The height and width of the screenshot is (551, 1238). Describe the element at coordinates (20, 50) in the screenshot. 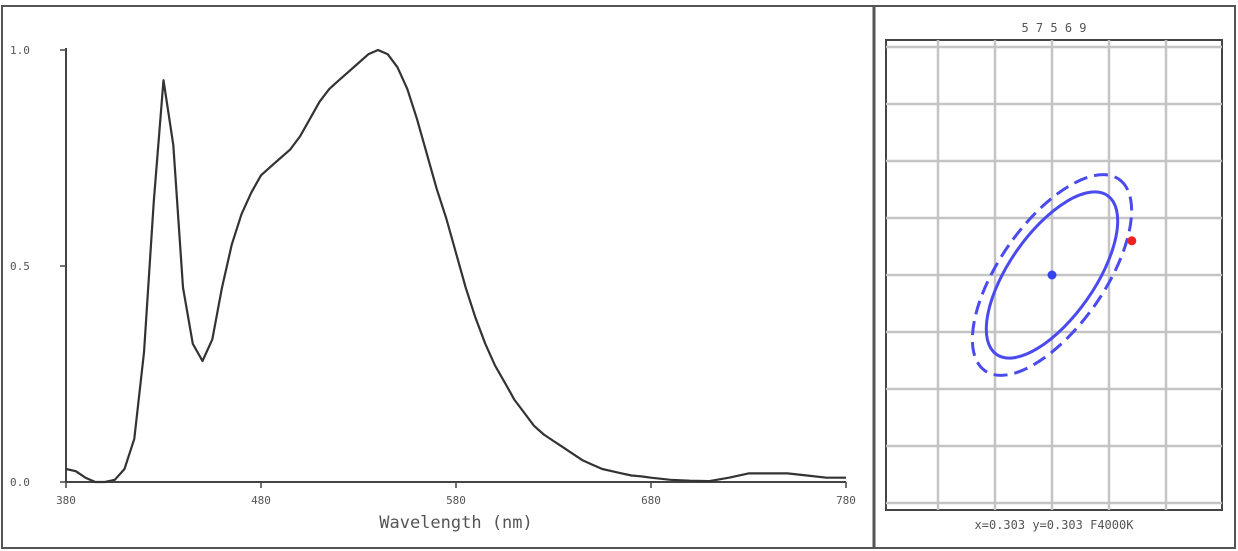

I see `y-tick-label: 1.0` at that location.